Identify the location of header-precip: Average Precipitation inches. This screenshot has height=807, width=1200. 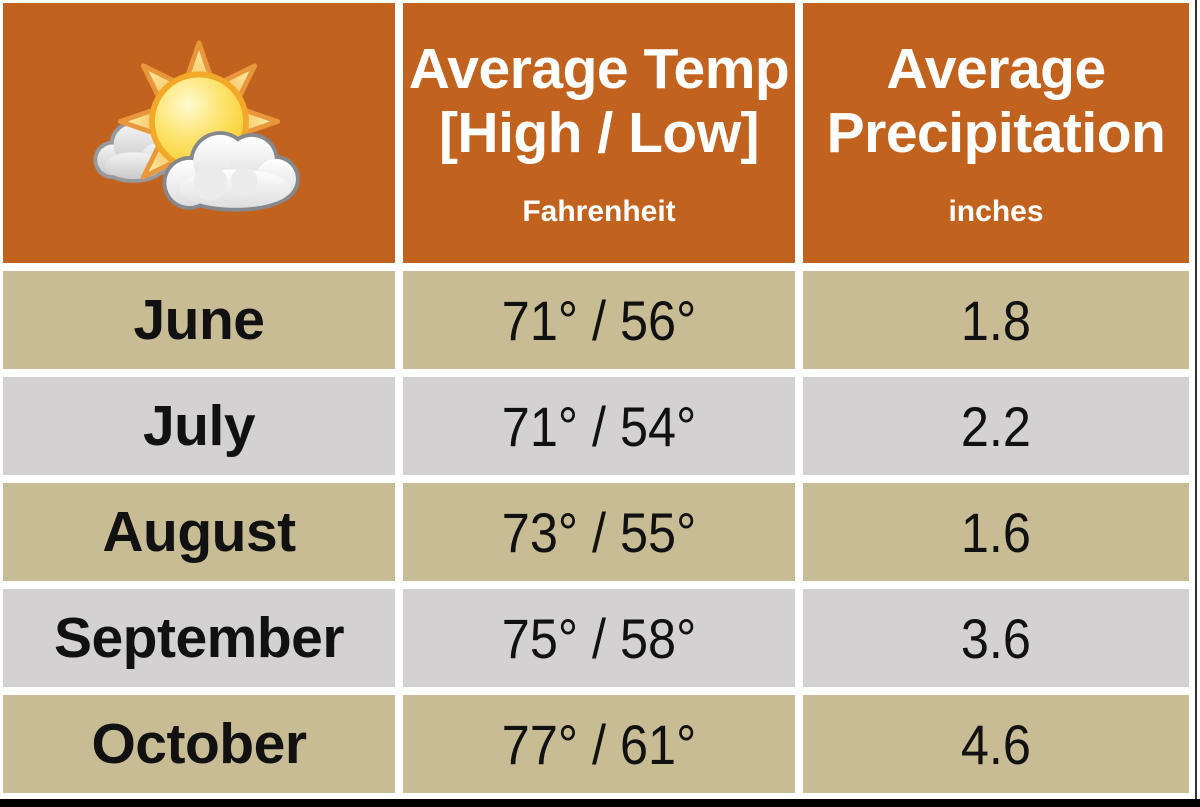
(996, 133).